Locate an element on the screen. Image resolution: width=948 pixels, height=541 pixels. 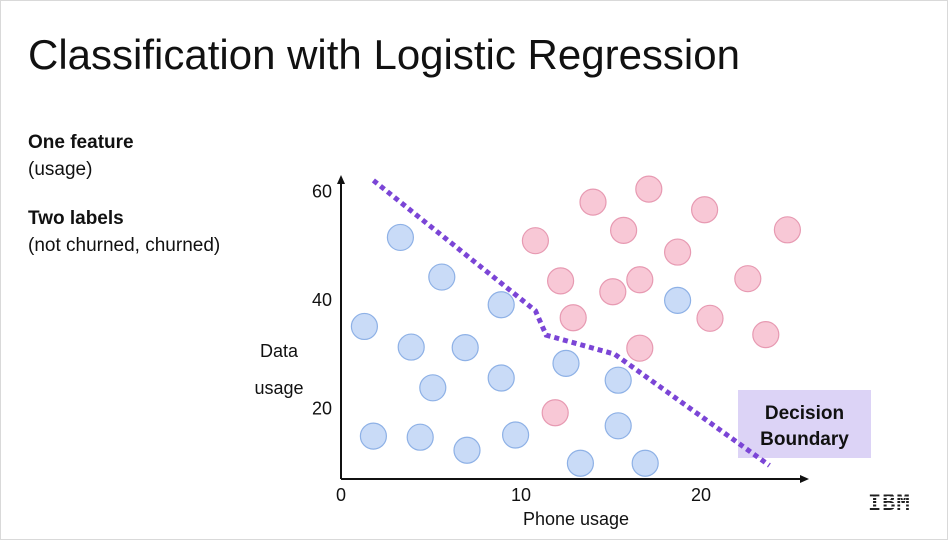
y-axis-label-line2: usage is located at coordinates (278, 388).